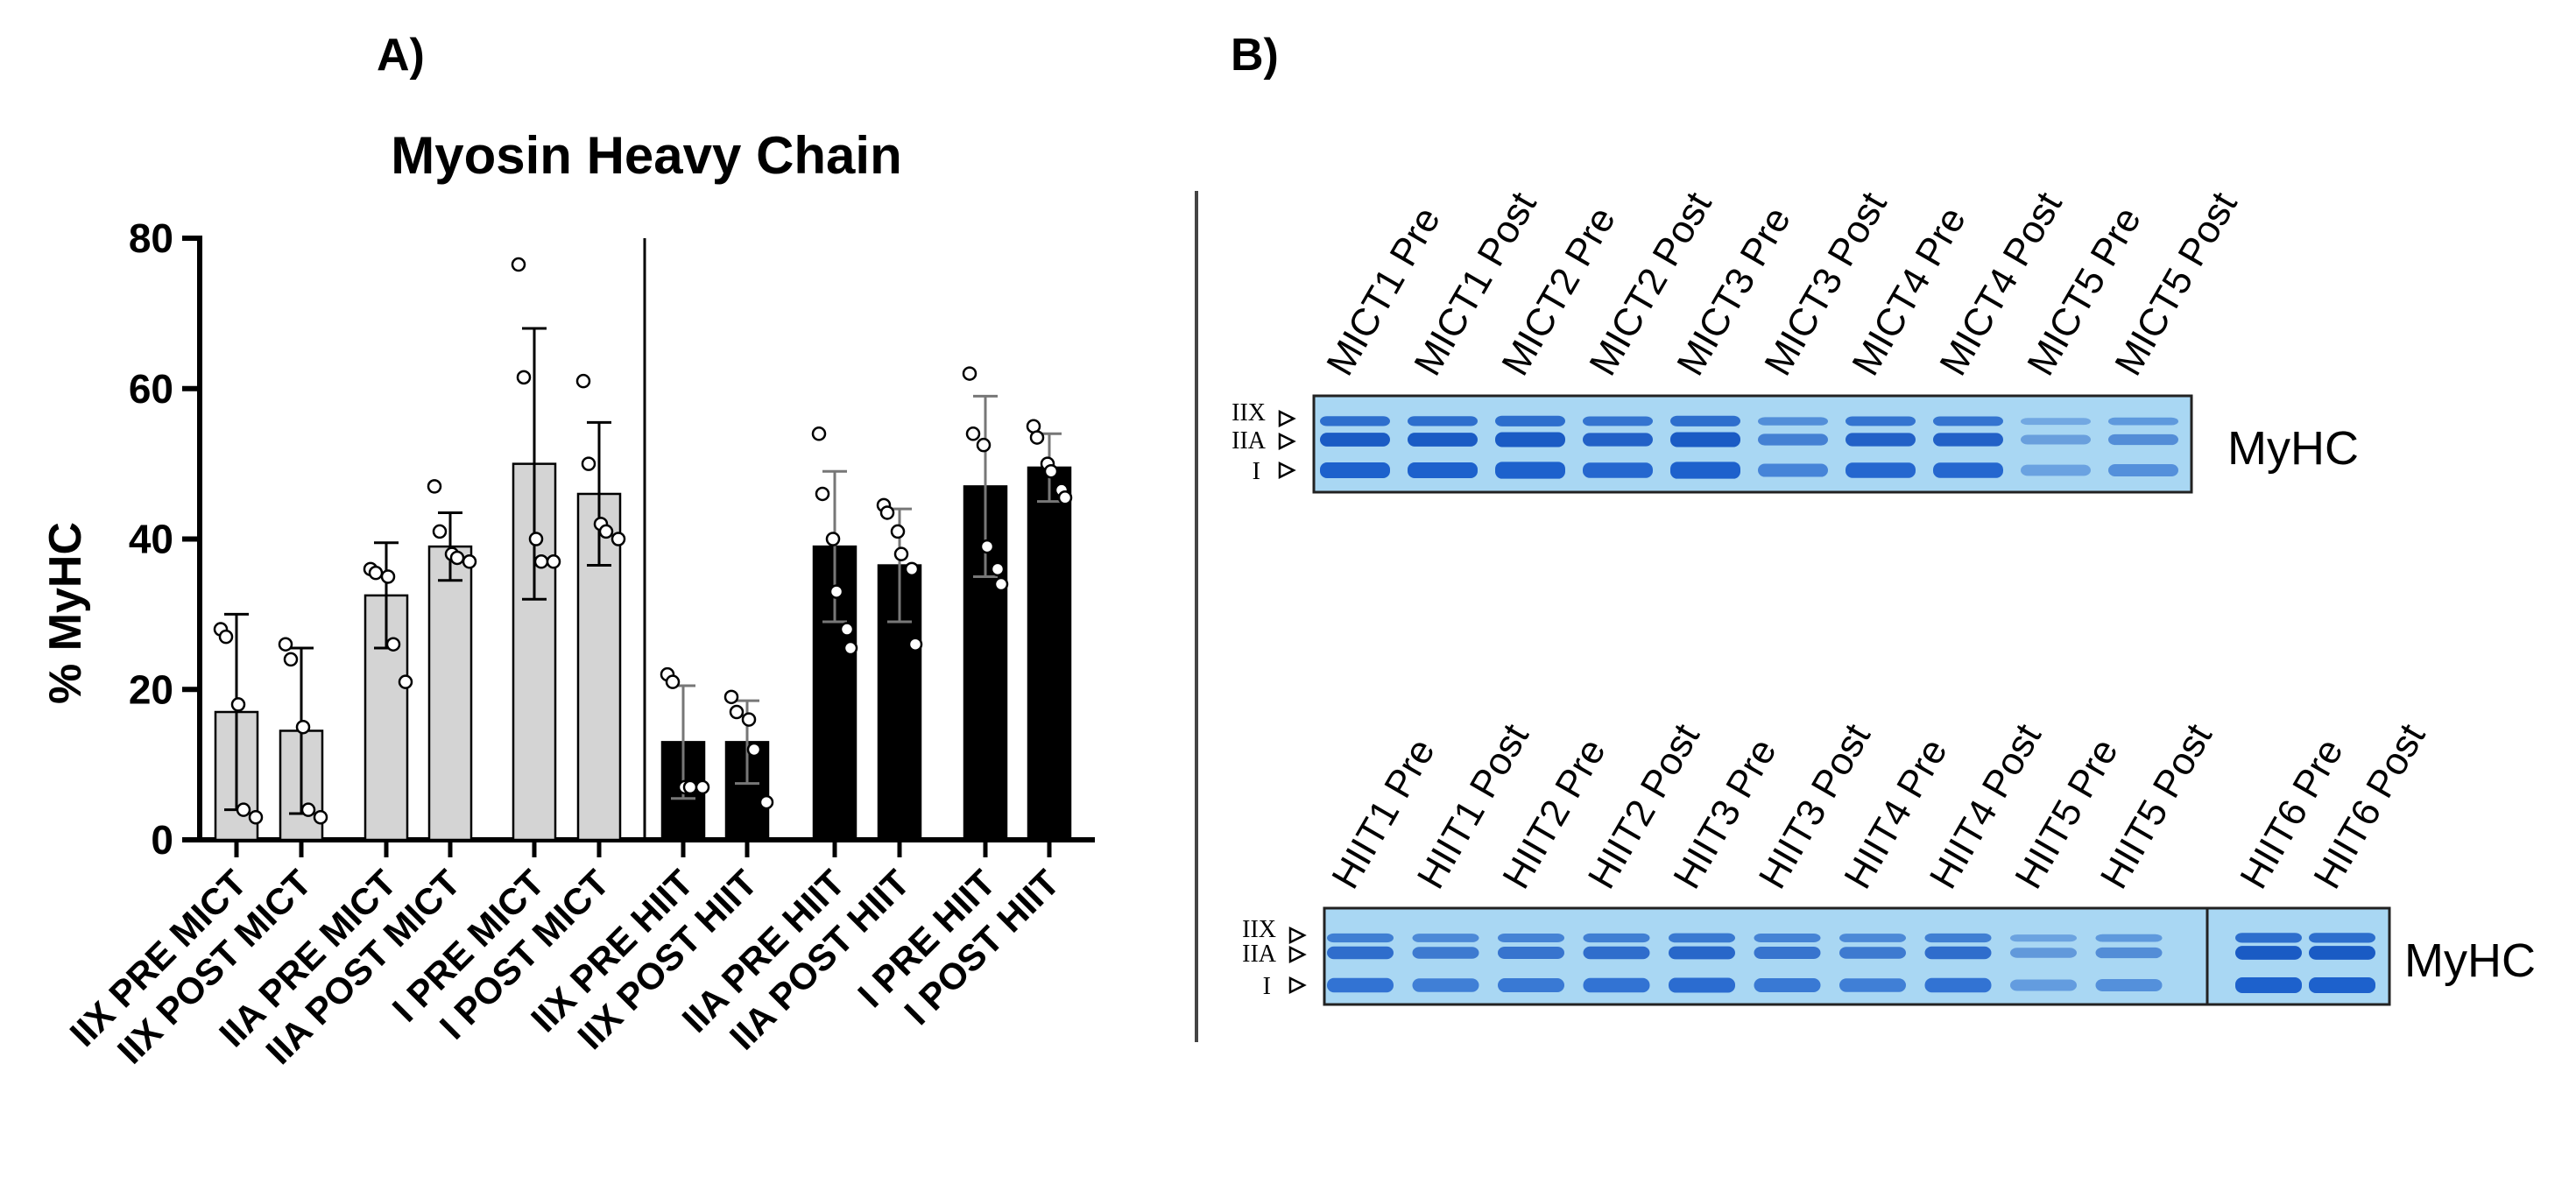 This screenshot has height=1177, width=2576. What do you see at coordinates (1752, 444) in the screenshot?
I see `gel-mict-image` at bounding box center [1752, 444].